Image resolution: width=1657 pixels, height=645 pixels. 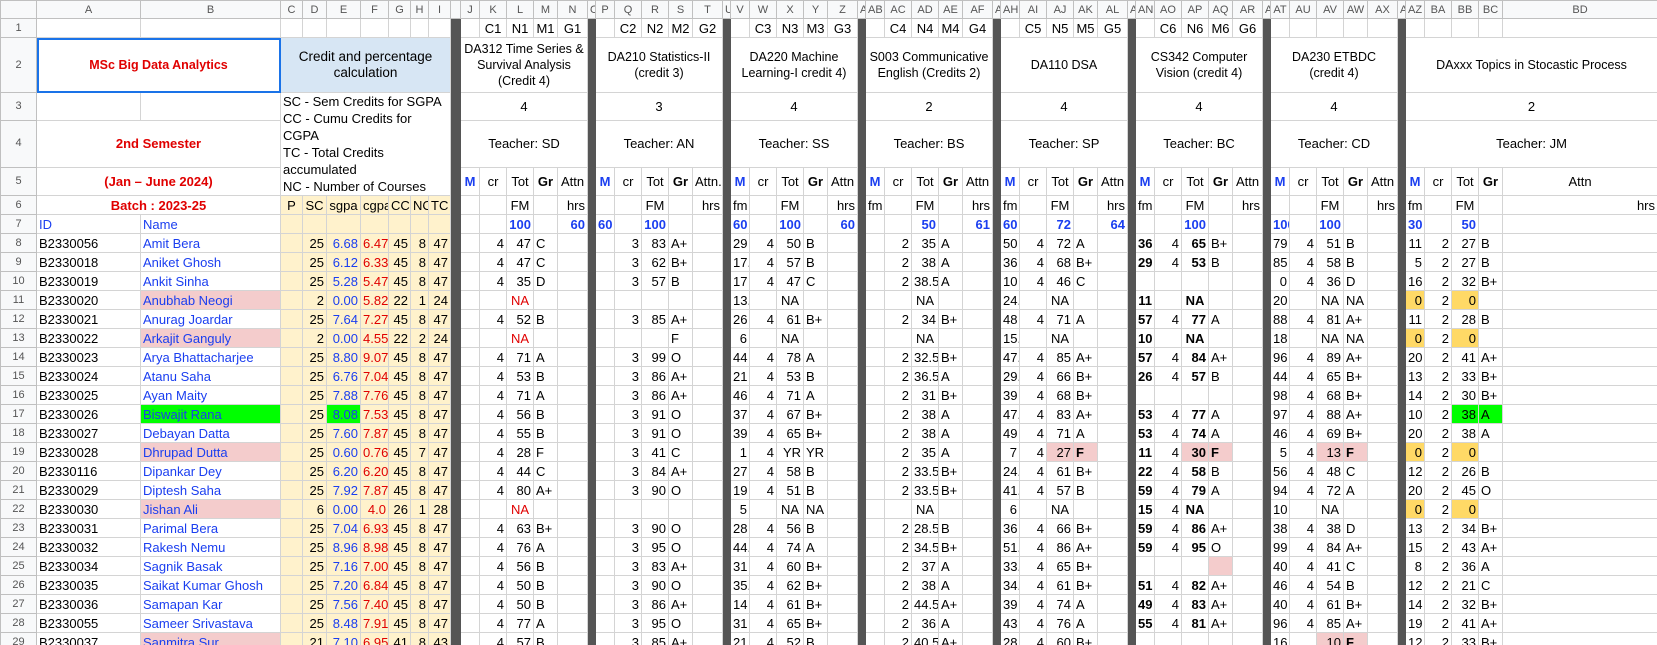 What do you see at coordinates (655, 490) in the screenshot?
I see `total-cell: 90` at bounding box center [655, 490].